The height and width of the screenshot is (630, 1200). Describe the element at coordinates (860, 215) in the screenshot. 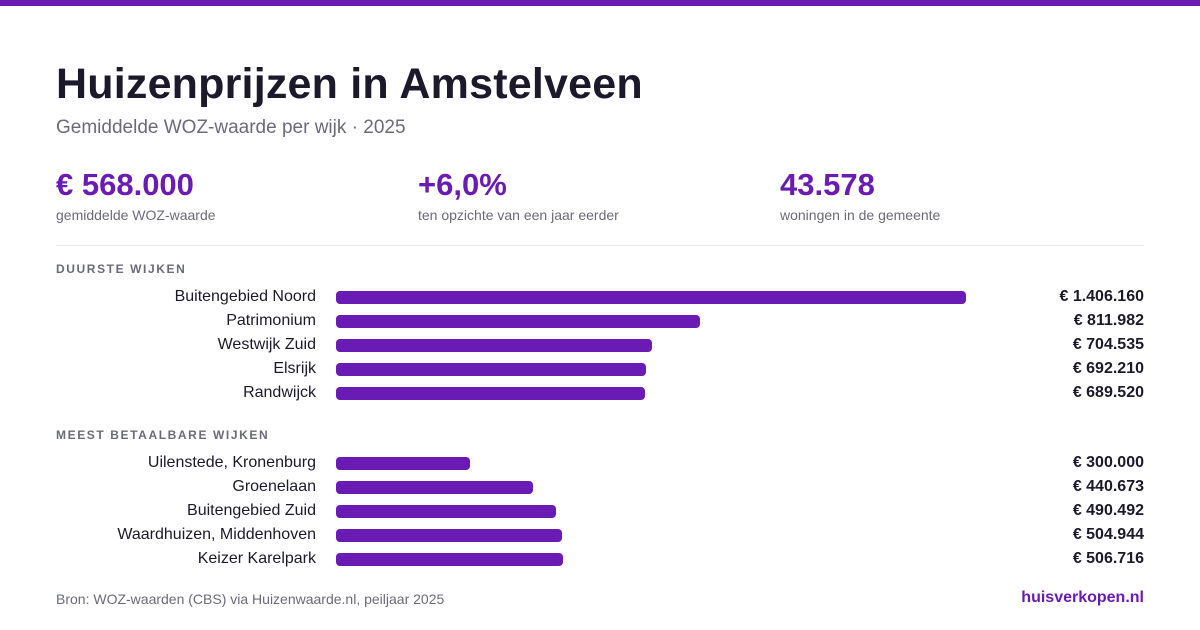

I see `stat-label: woningen in de gemeente` at that location.